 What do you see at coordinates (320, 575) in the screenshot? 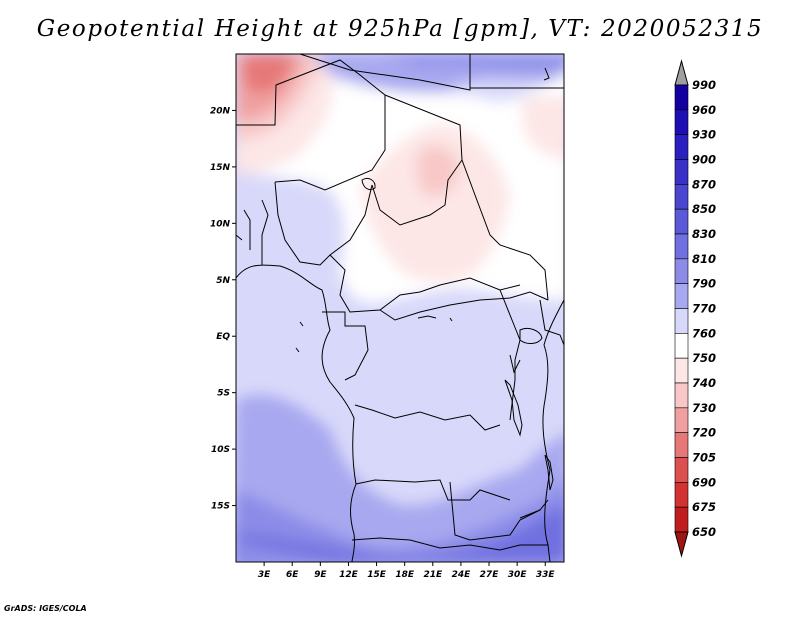
I see `lon-tick-label: 9E` at bounding box center [320, 575].